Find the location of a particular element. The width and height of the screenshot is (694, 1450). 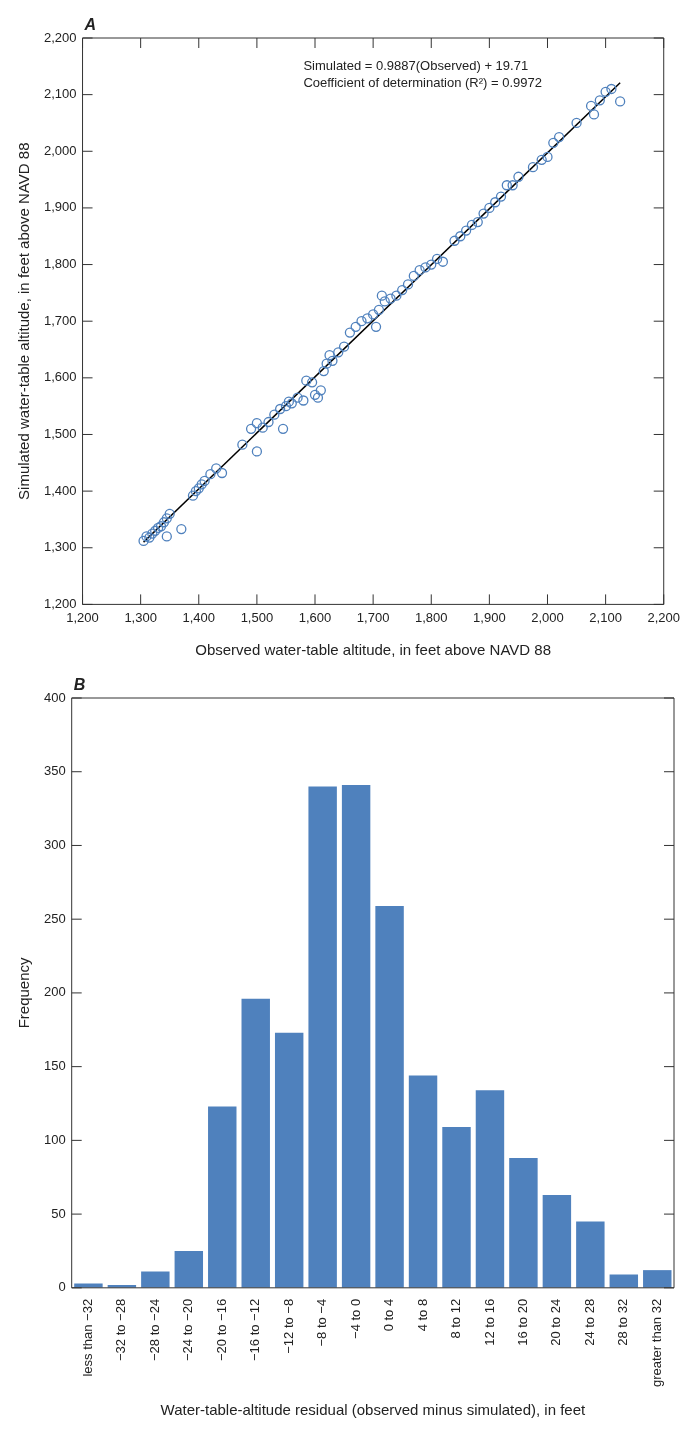

y-tick-label: 150 is located at coordinates (54, 1066).